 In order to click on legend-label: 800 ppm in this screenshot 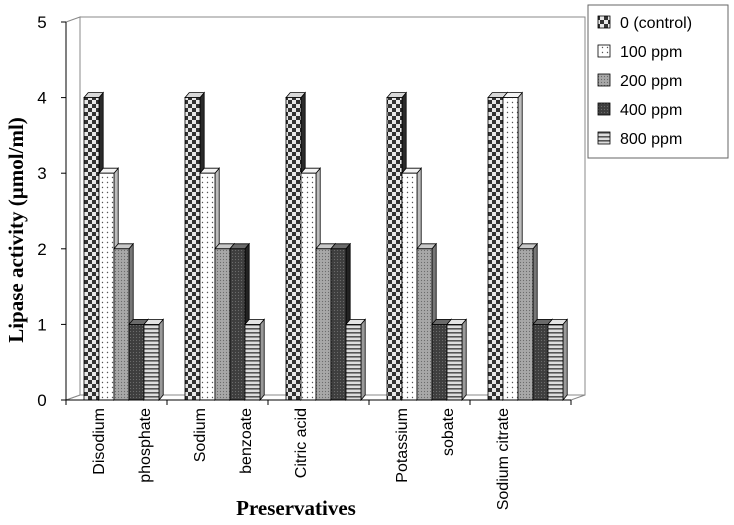, I will do `click(651, 139)`.